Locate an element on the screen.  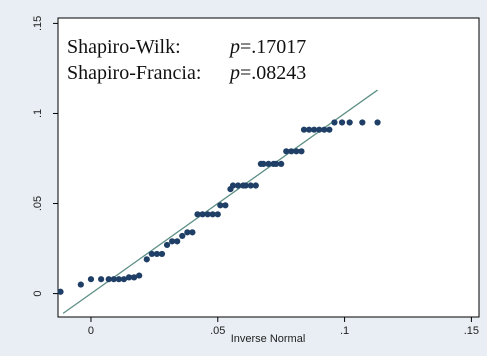
annotation-shapiro-francia-p: p=.08243 is located at coordinates (267, 73).